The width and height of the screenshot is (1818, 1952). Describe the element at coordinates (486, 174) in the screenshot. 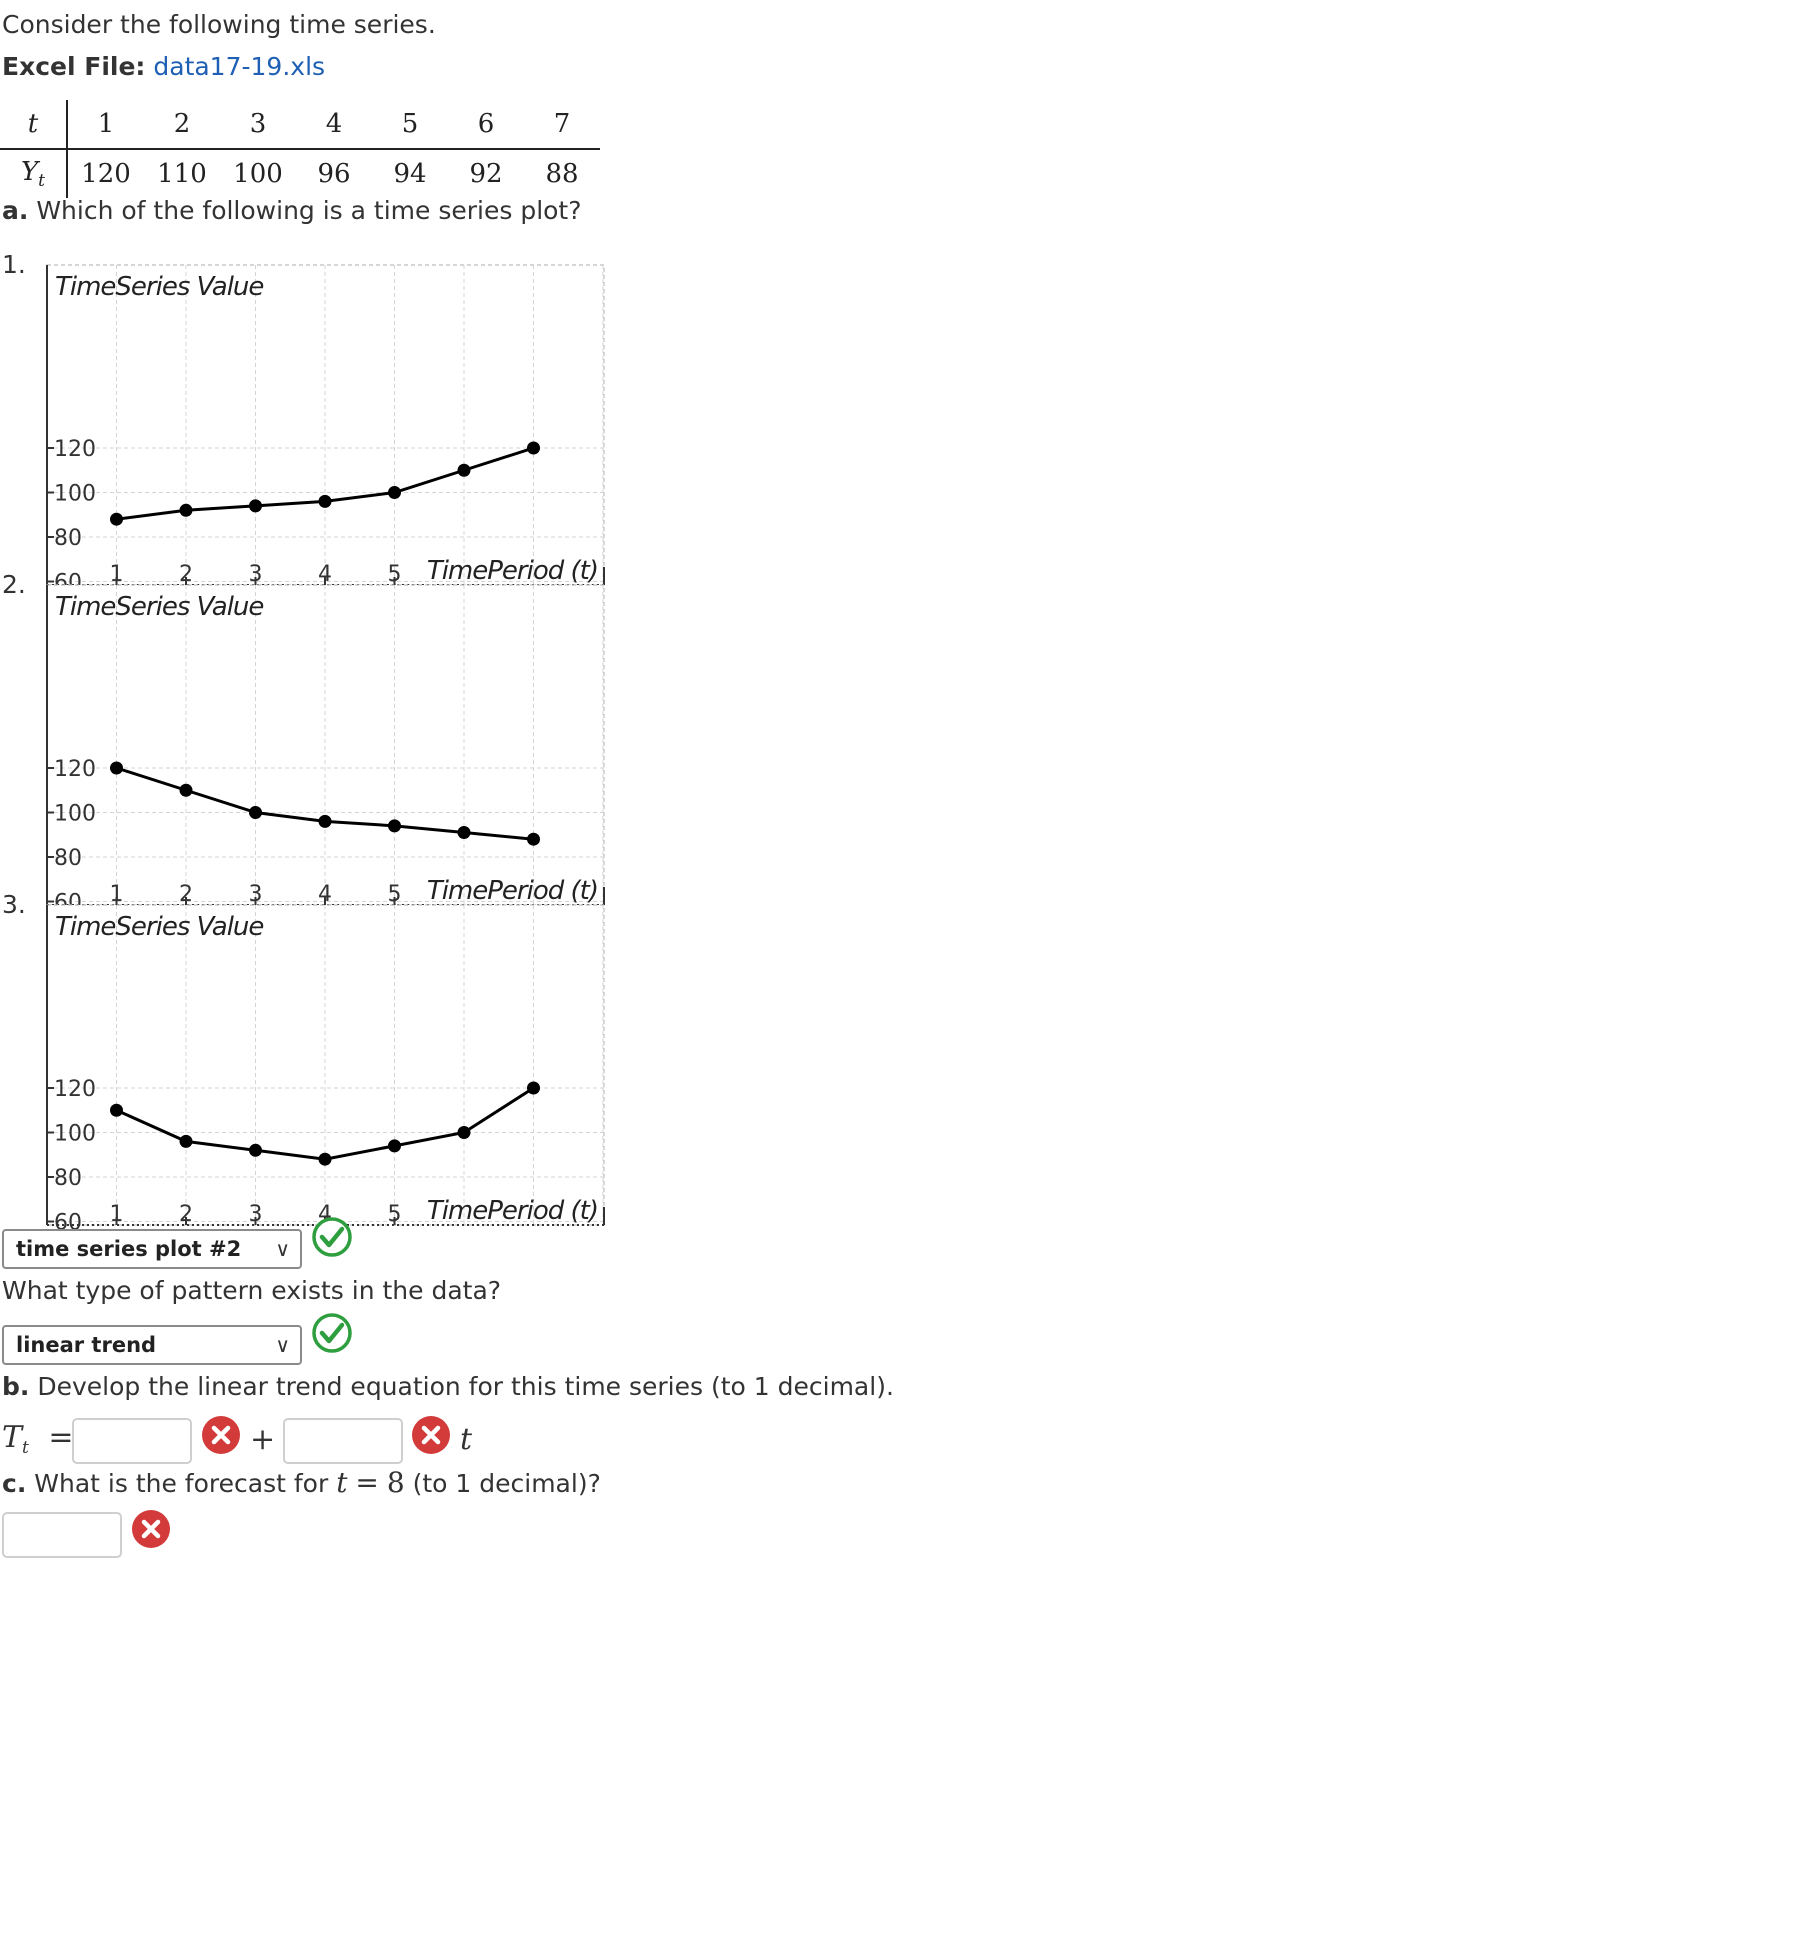

I see `table-cell: 92` at that location.